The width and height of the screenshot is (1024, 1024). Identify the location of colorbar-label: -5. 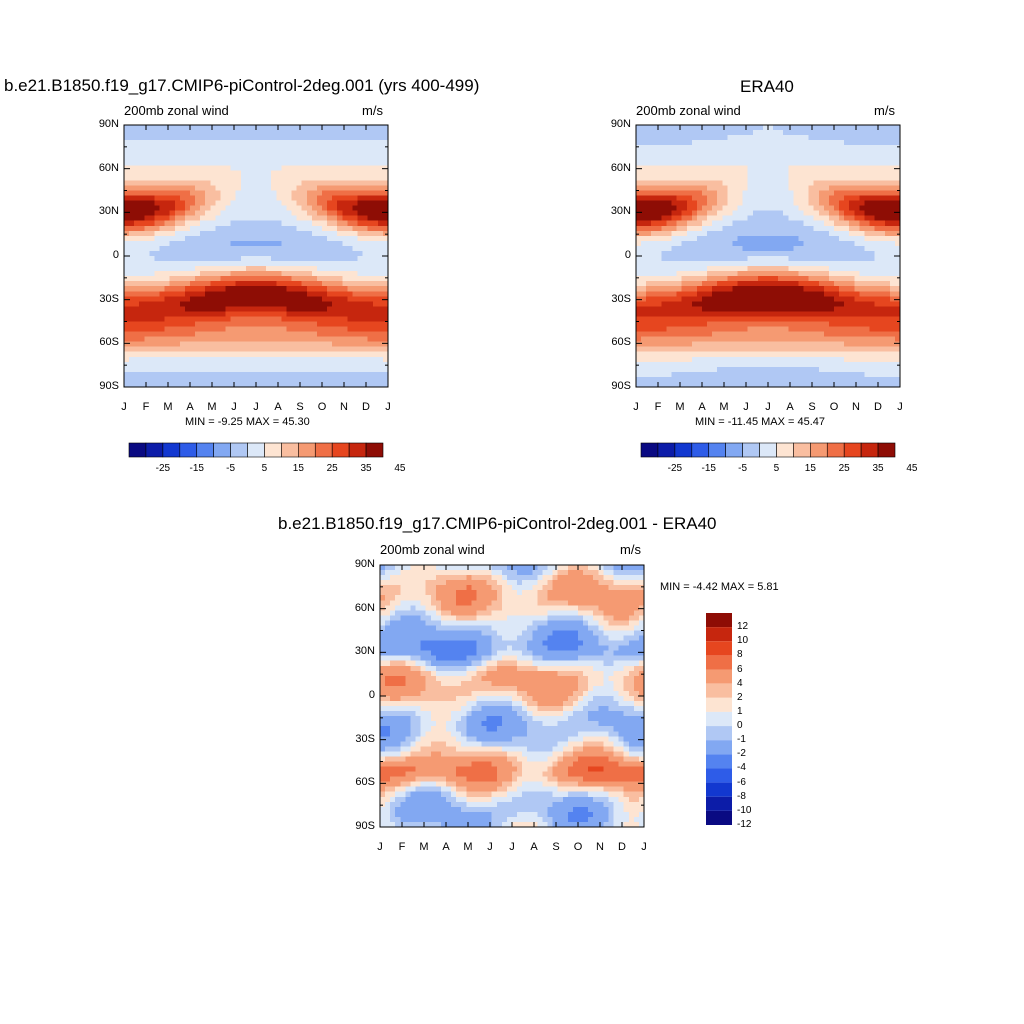
(231, 468).